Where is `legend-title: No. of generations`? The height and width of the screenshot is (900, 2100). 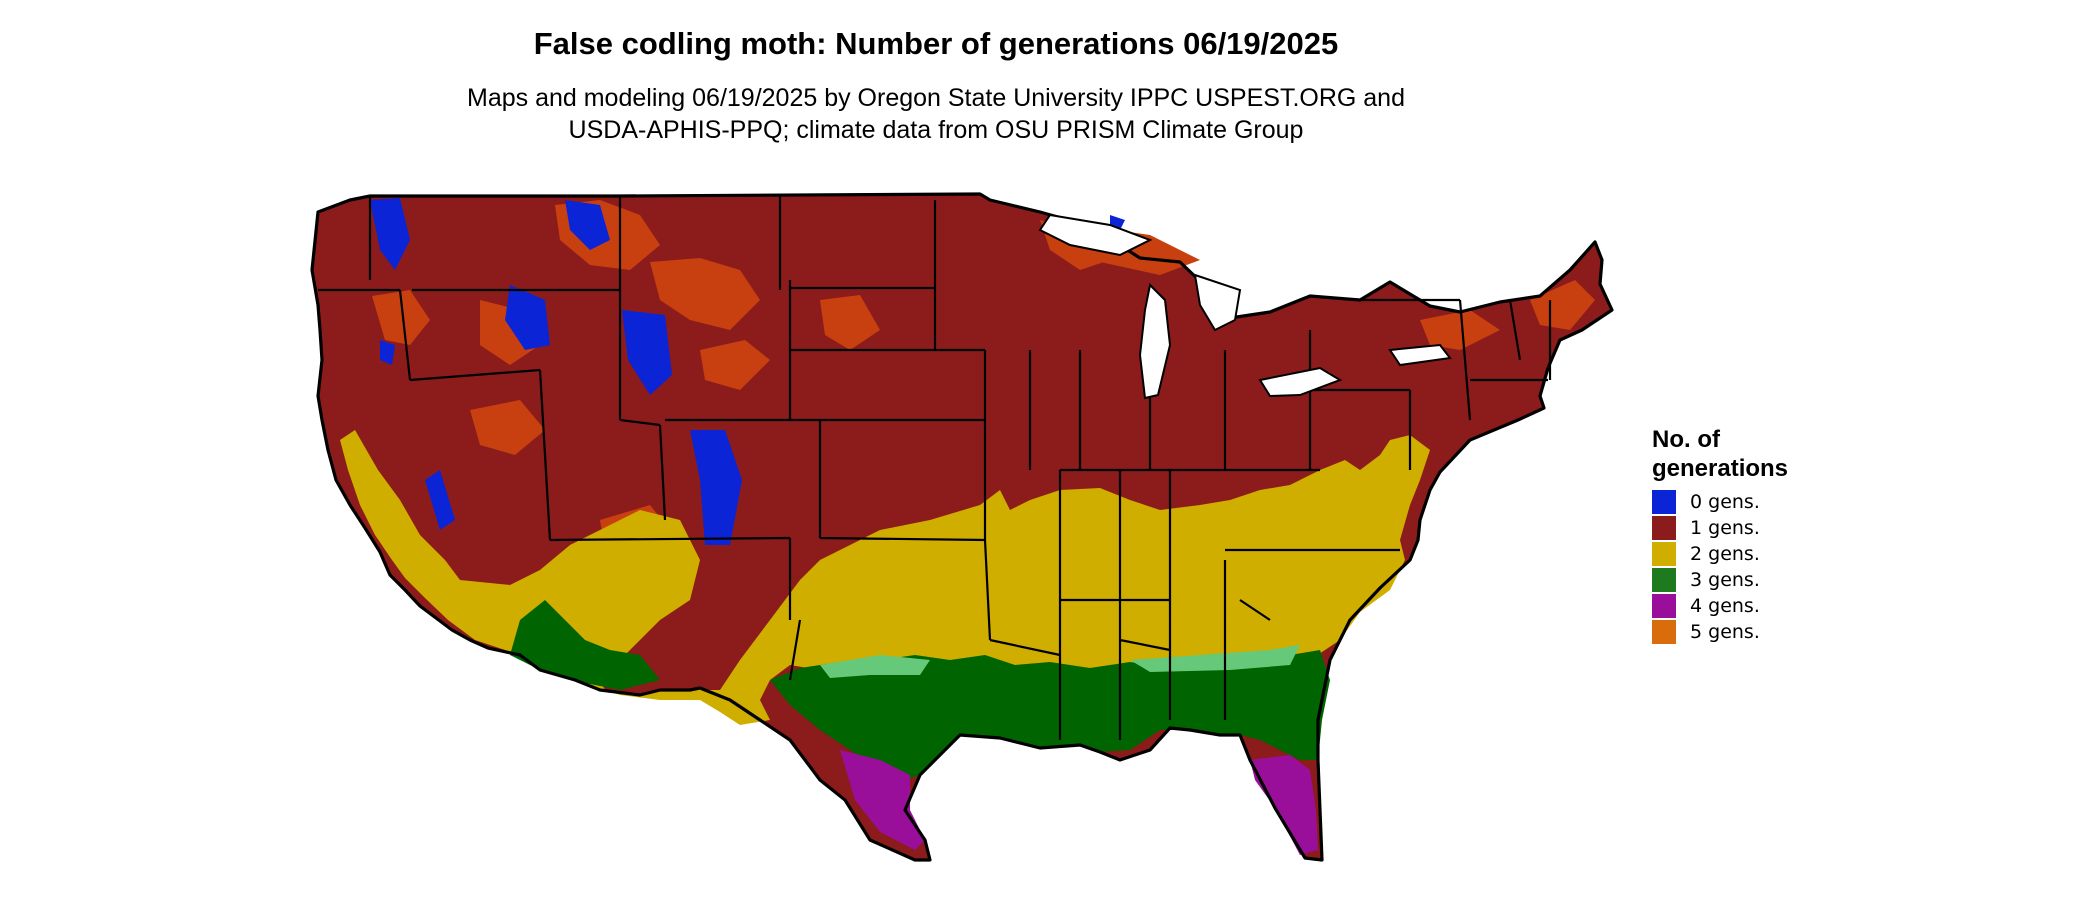 legend-title: No. of generations is located at coordinates (1752, 454).